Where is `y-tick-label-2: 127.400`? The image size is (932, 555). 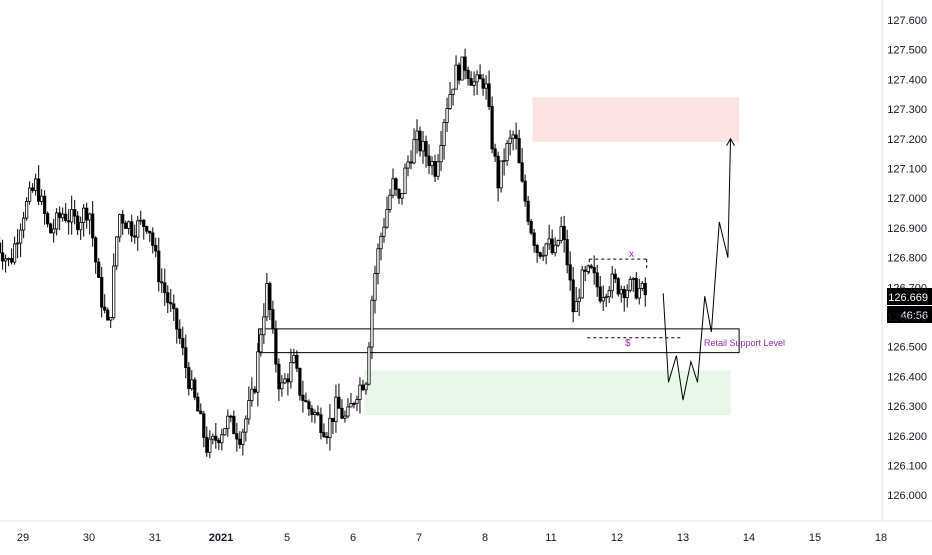
y-tick-label-2: 127.400 is located at coordinates (907, 80).